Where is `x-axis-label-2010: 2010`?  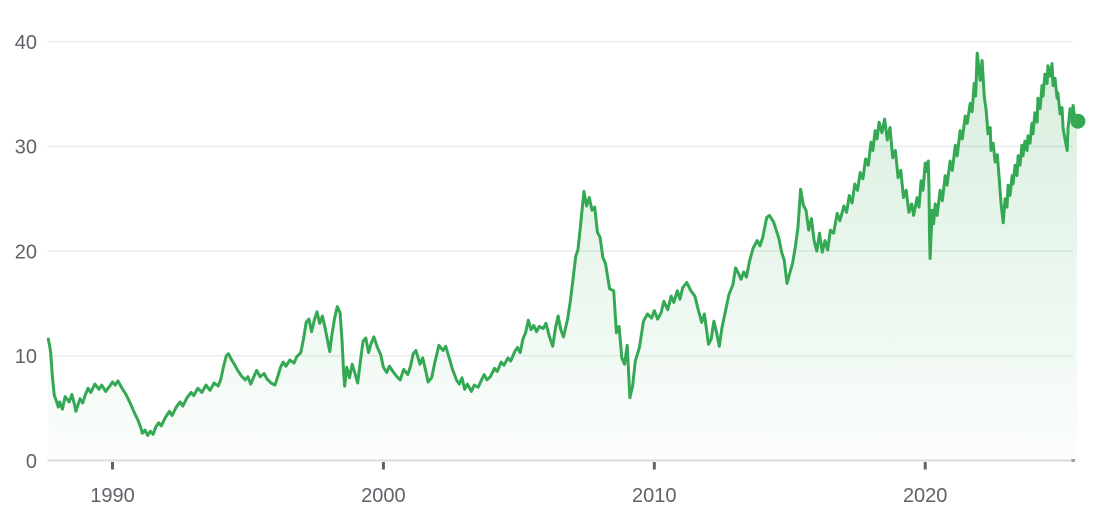
x-axis-label-2010: 2010 is located at coordinates (654, 496).